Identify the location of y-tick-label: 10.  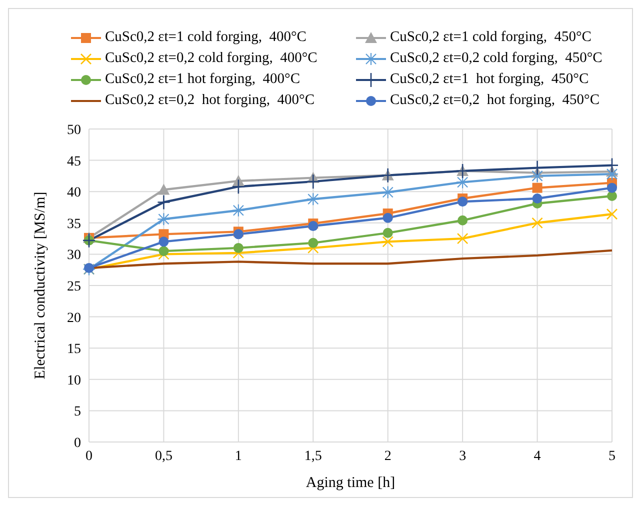
(74, 380).